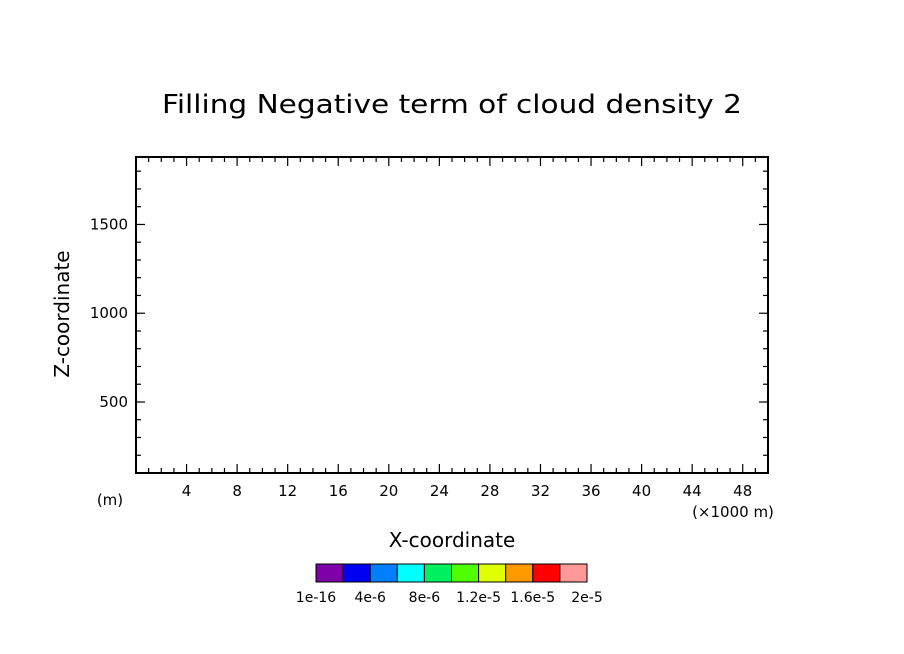 The width and height of the screenshot is (904, 654). Describe the element at coordinates (586, 598) in the screenshot. I see `colorbar-label: 2e-5` at that location.